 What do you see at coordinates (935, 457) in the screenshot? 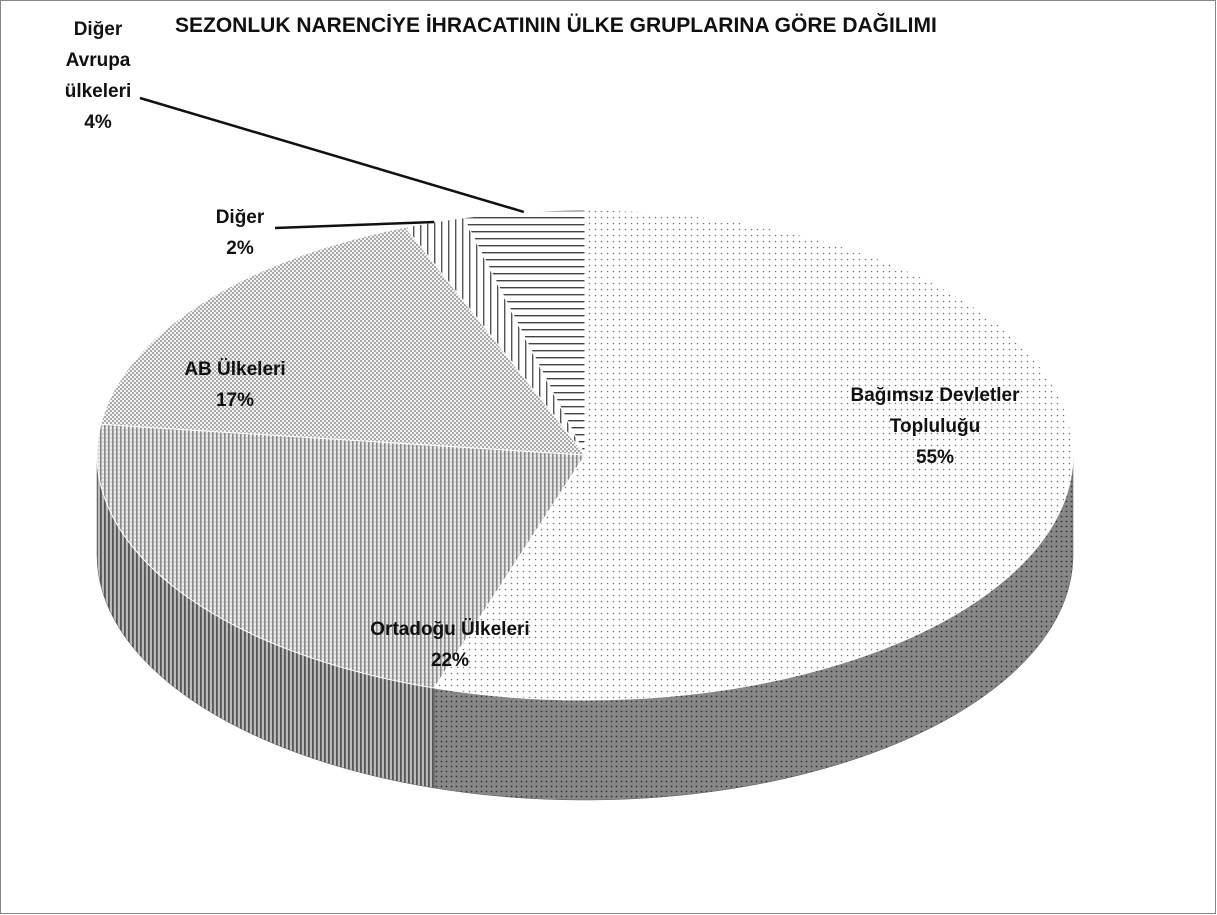
I see `data-label-value: 55%` at bounding box center [935, 457].